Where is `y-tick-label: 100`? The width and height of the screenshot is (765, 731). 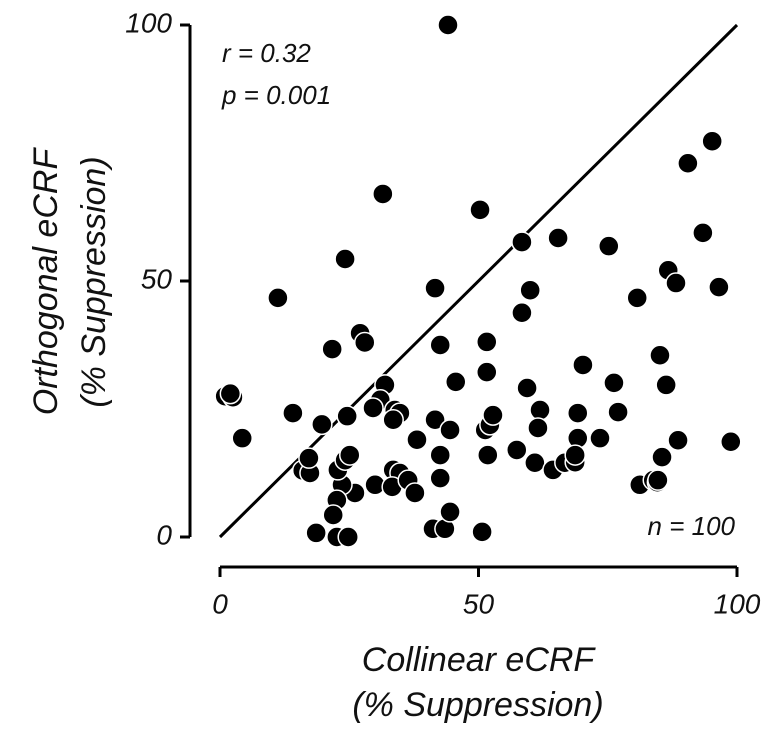
y-tick-label: 100 is located at coordinates (148, 22).